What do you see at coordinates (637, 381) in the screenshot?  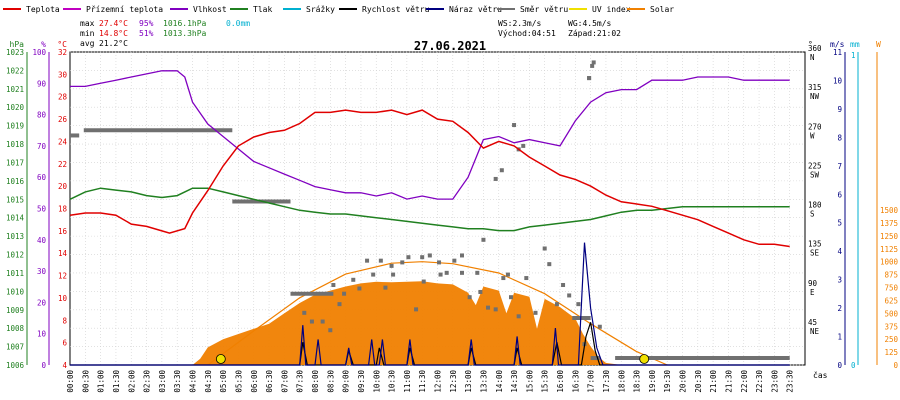 I see `x-tick-label: 18:30` at bounding box center [637, 381].